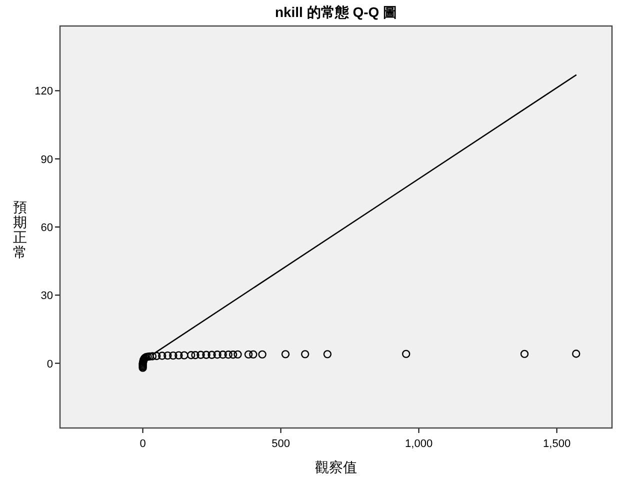 The height and width of the screenshot is (479, 619). What do you see at coordinates (46, 296) in the screenshot?
I see `y-tick-label: 30` at bounding box center [46, 296].